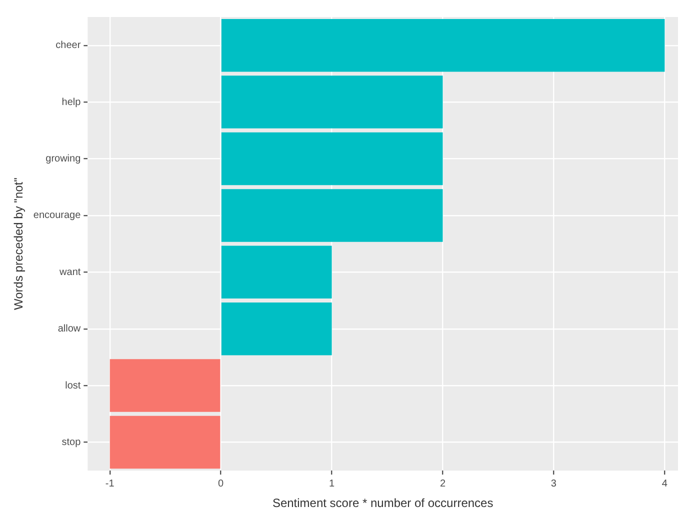 This screenshot has width=692, height=523. Describe the element at coordinates (553, 484) in the screenshot. I see `x-tick-label: 3` at that location.